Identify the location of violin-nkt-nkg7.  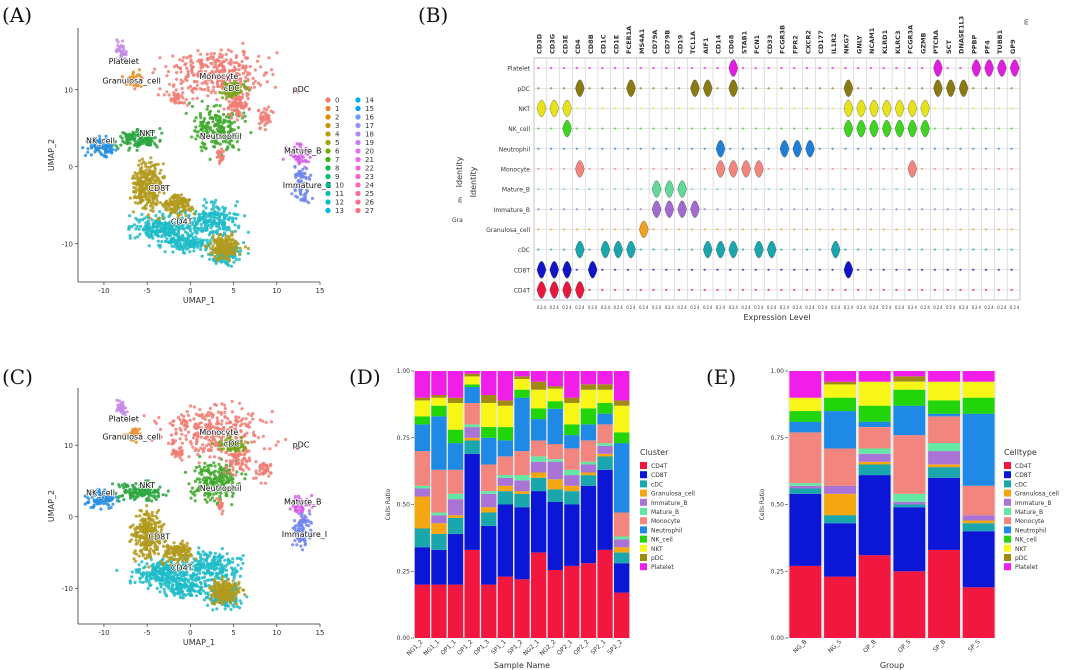
(848, 108).